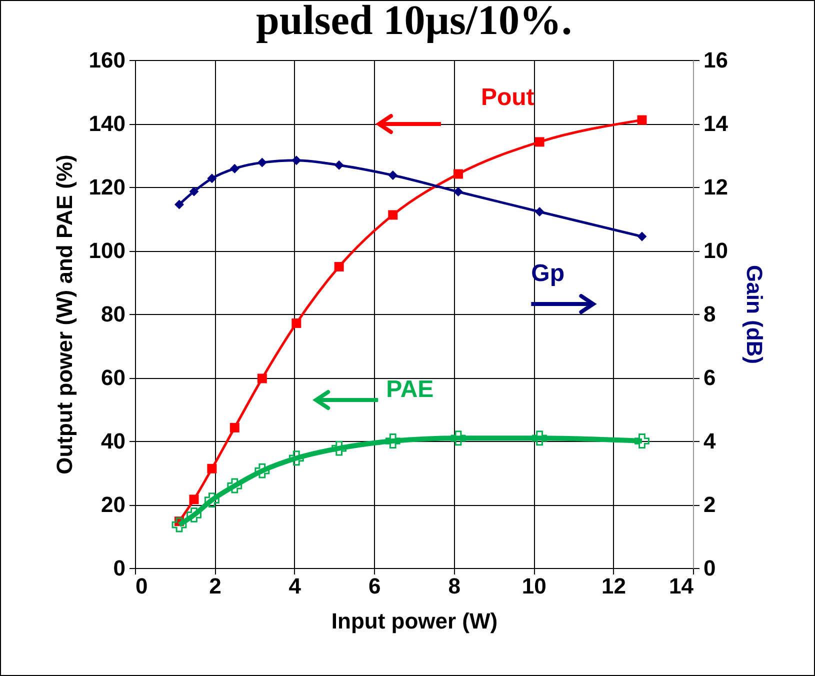  What do you see at coordinates (716, 250) in the screenshot?
I see `y2-tick-label: 10` at bounding box center [716, 250].